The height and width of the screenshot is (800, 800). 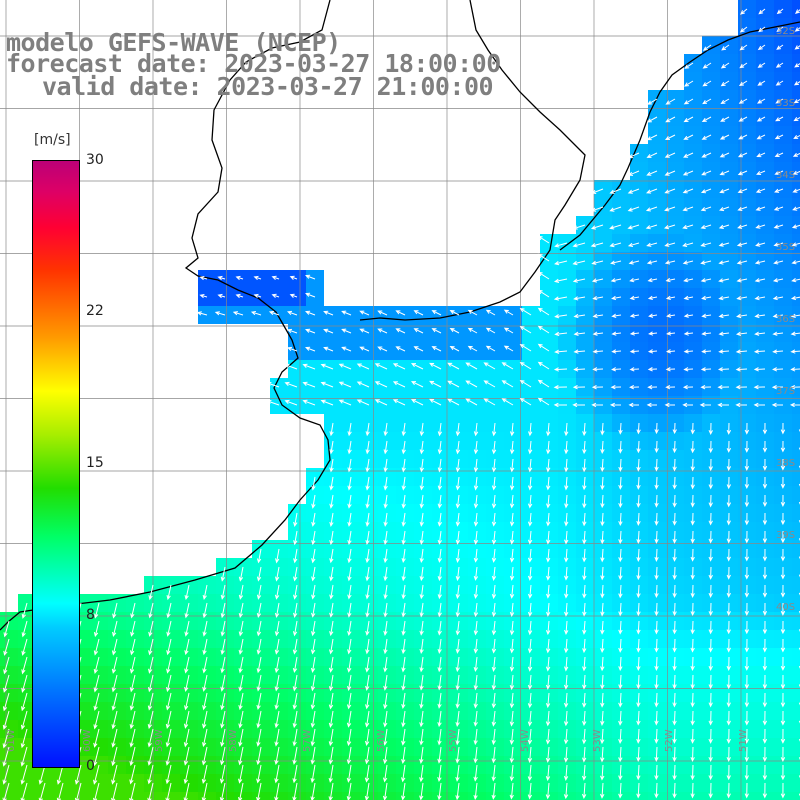 What do you see at coordinates (233, 740) in the screenshot?
I see `lon-label: 58W` at bounding box center [233, 740].